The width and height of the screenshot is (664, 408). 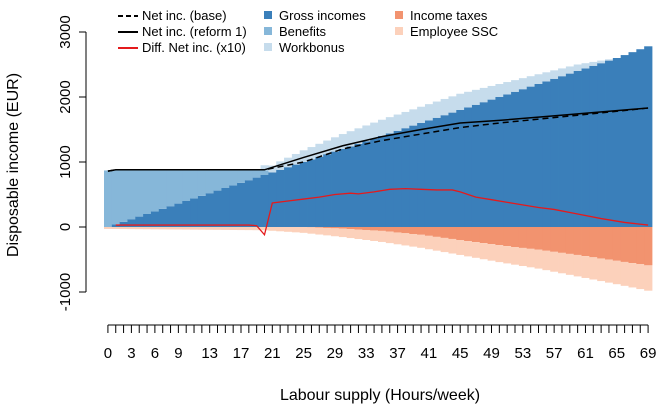 I want to click on x-axis: 0 3 6 9 13 17 21 25 29 33 37 41 45 49 53 57 61 65 69, so click(x=380, y=343).